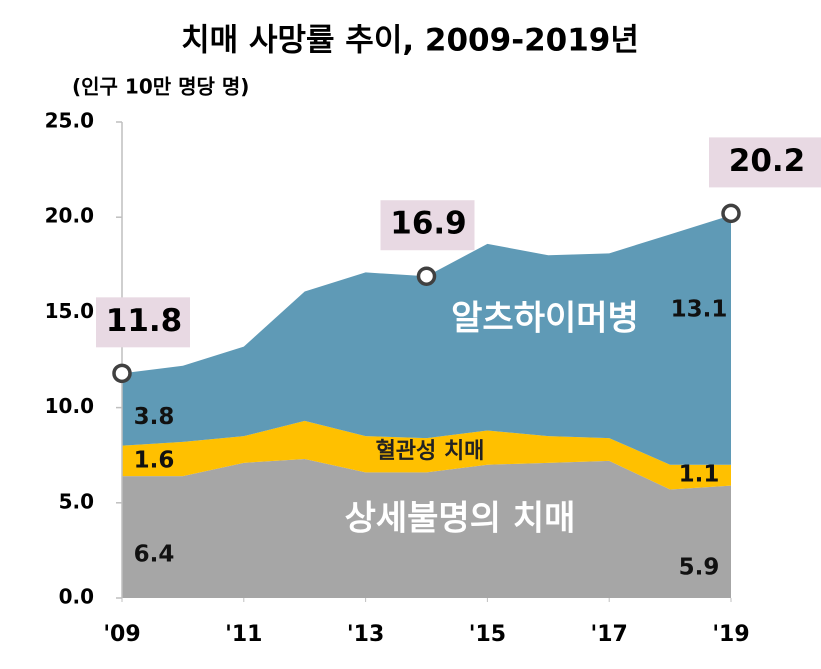 The width and height of the screenshot is (821, 669). I want to click on callout-label: 11.8, so click(144, 321).